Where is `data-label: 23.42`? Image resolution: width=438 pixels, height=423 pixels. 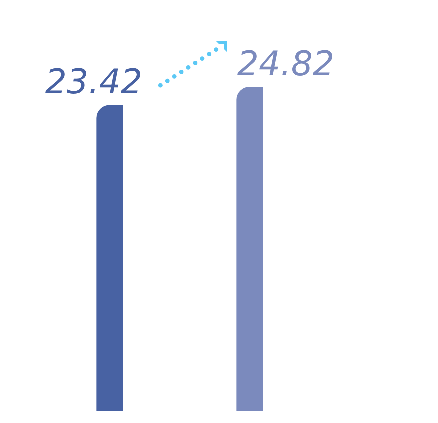 data-label: 23.42 is located at coordinates (94, 82).